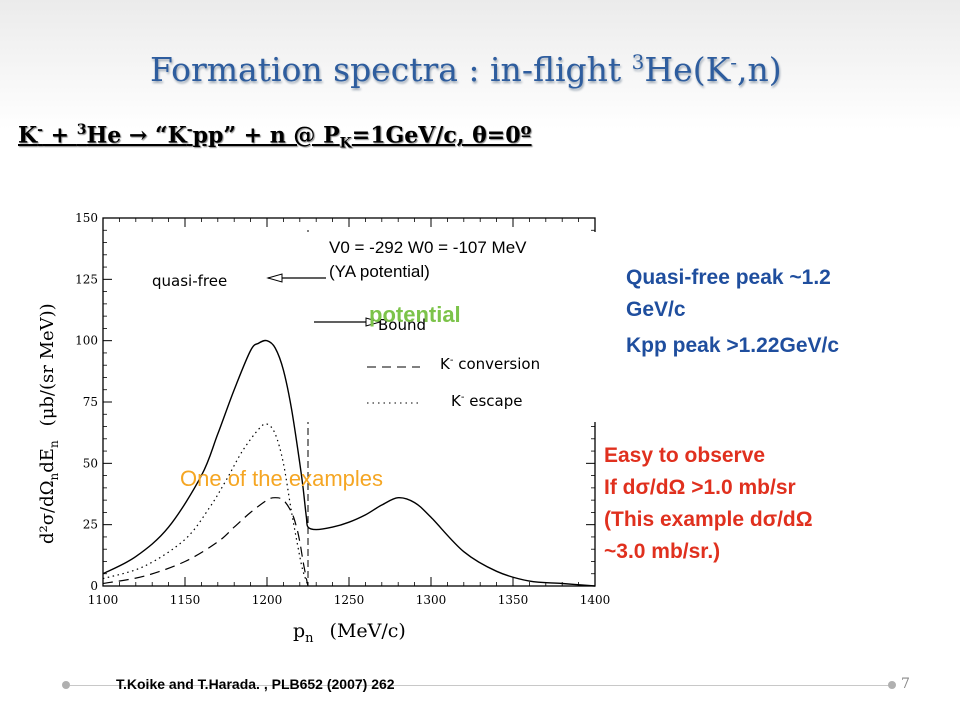  I want to click on y-tick-label: 50, so click(90, 463).